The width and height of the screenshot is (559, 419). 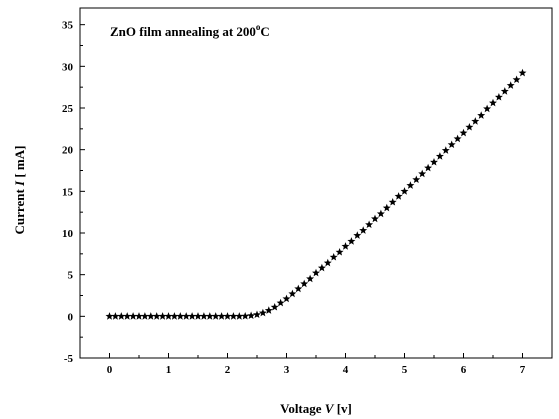 I want to click on y-tick-label: 0, so click(x=71, y=317).